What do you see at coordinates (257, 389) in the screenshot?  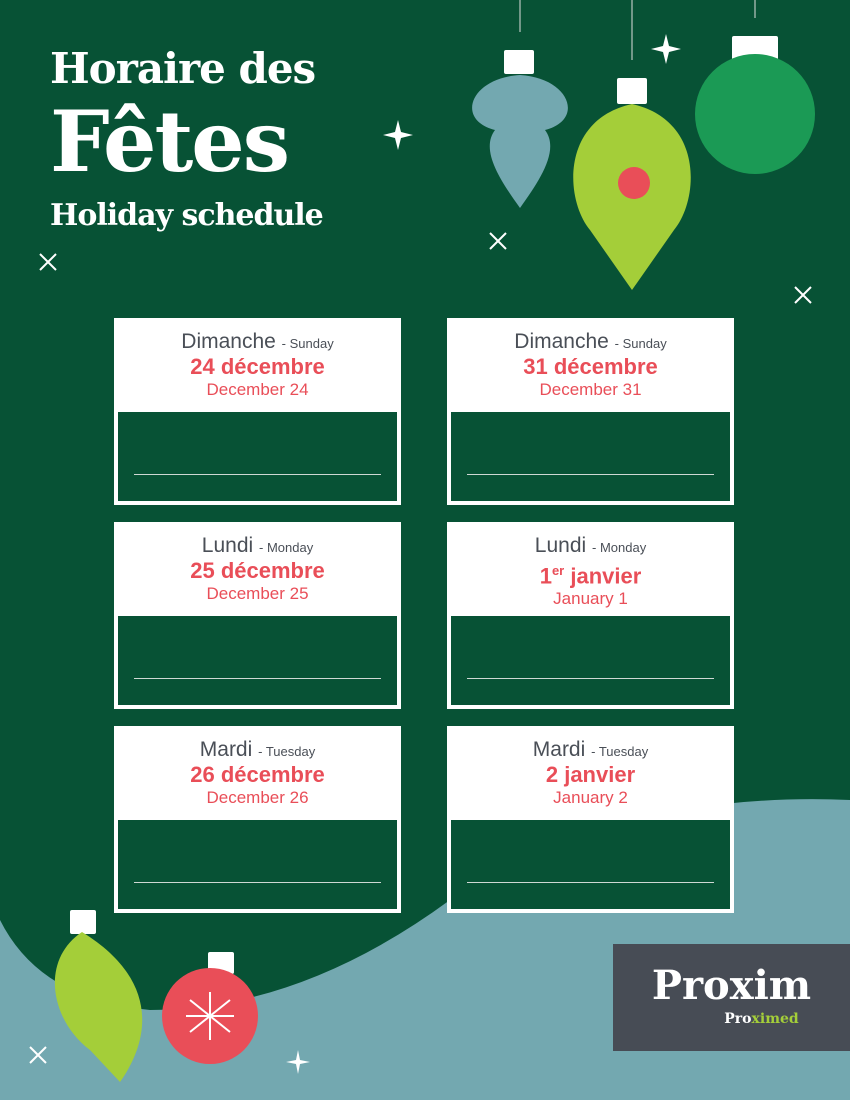 I see `english-date: December 24` at bounding box center [257, 389].